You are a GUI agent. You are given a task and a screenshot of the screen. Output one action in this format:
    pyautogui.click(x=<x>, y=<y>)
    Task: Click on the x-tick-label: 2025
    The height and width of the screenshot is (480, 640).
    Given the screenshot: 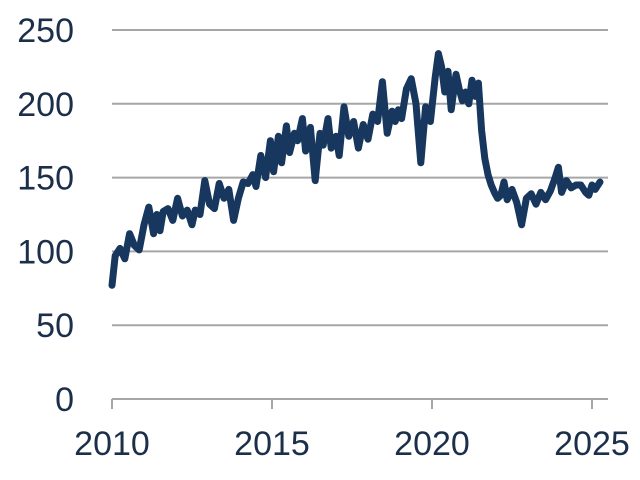 What is the action you would take?
    pyautogui.click(x=592, y=444)
    